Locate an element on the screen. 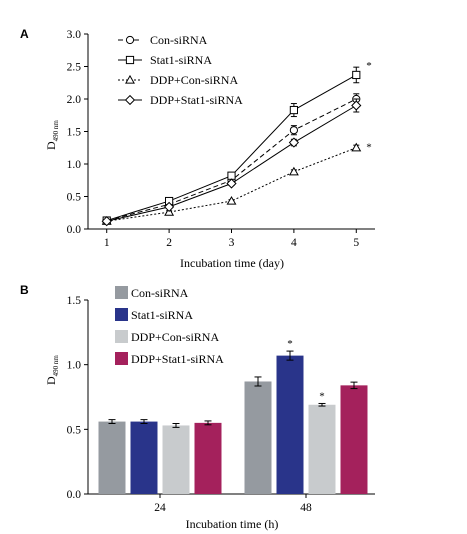 This screenshot has width=467, height=534. series-ddp-stat1-sirna is located at coordinates (231, 162).